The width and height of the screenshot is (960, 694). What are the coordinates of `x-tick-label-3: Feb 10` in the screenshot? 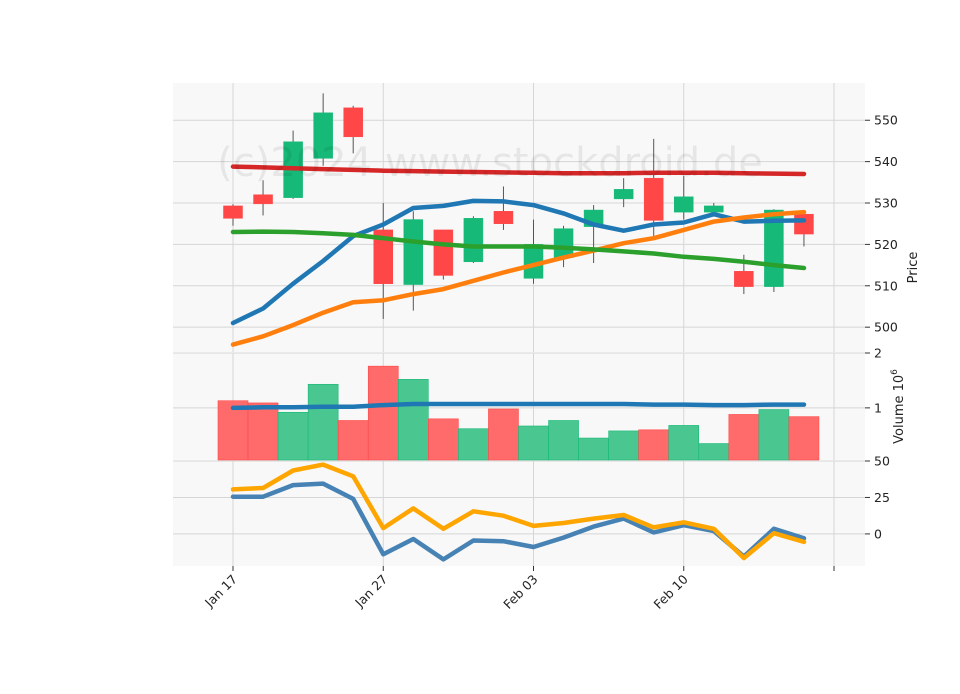 It's located at (671, 591).